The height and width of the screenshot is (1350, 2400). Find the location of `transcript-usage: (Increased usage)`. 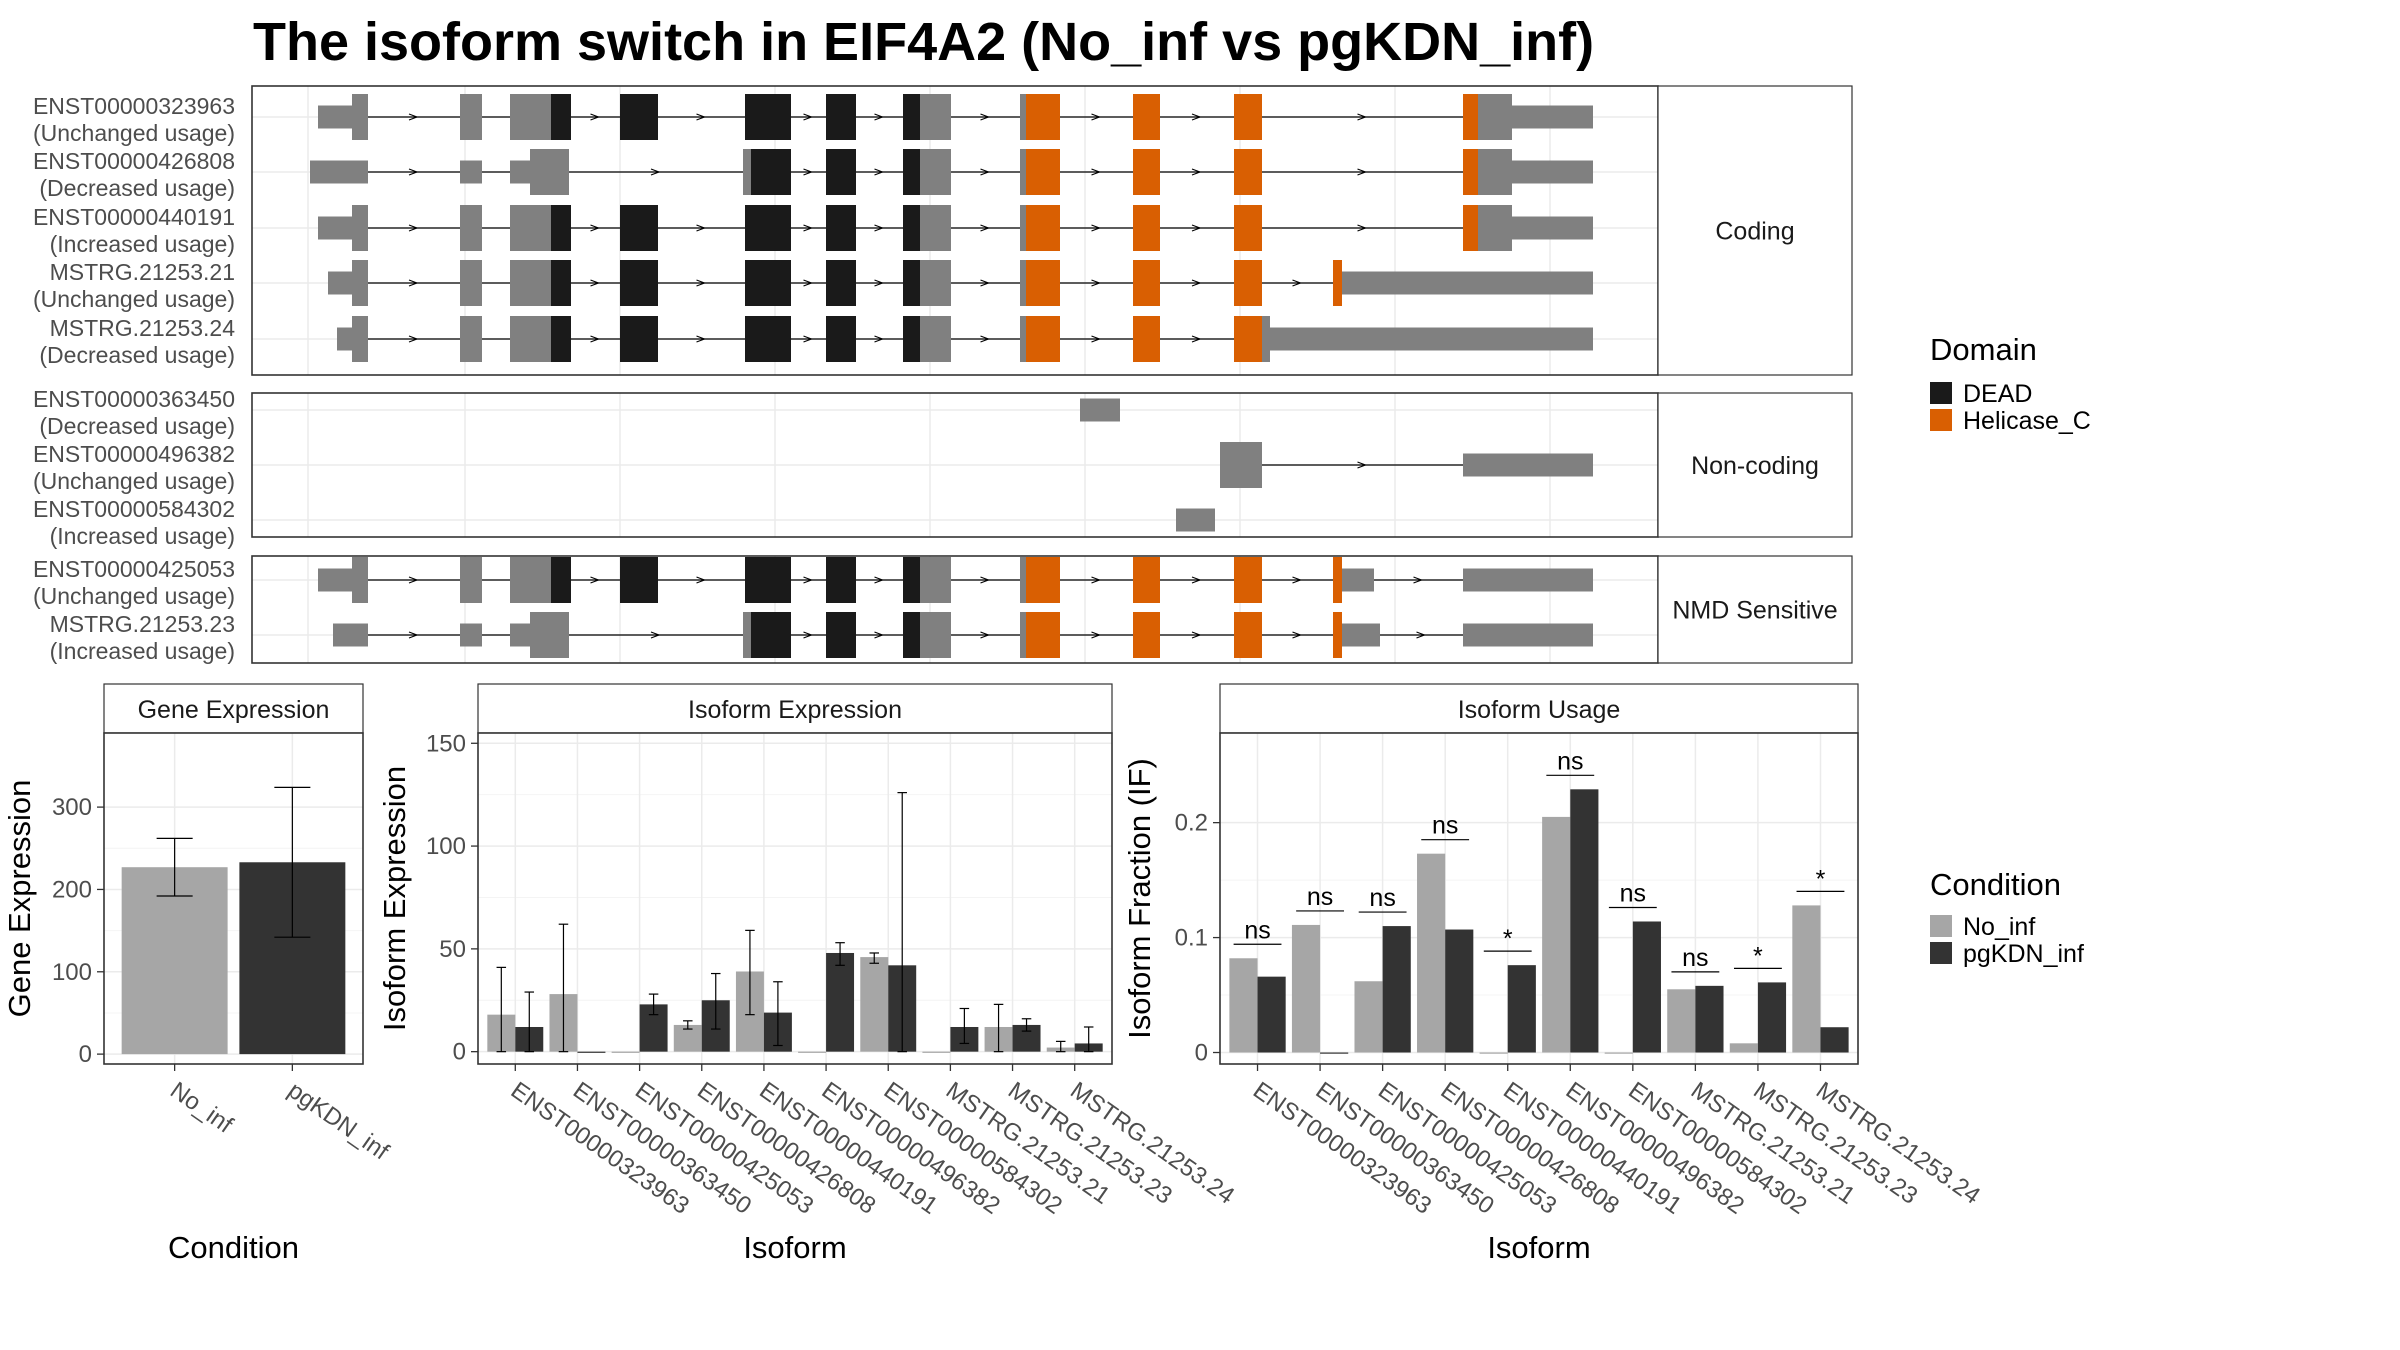

transcript-usage: (Increased usage) is located at coordinates (142, 651).